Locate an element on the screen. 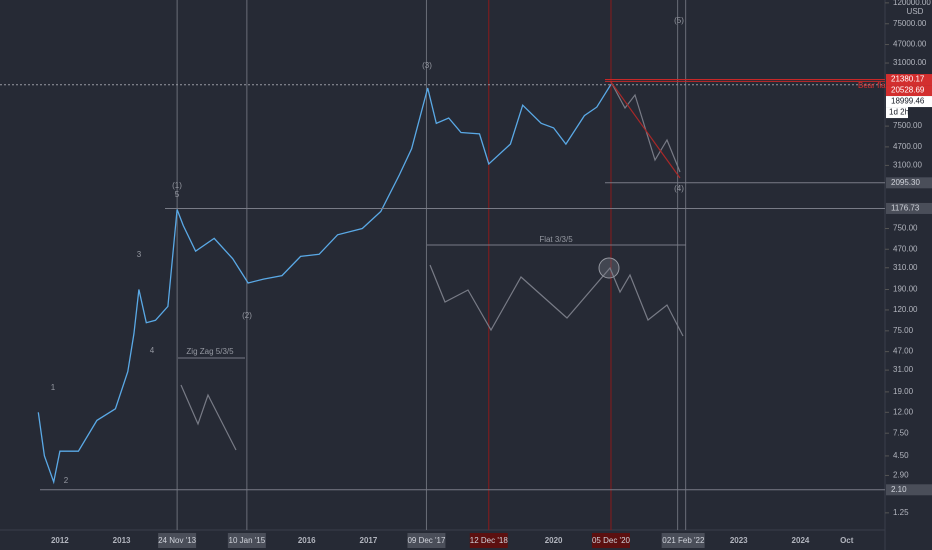 Image resolution: width=932 pixels, height=550 pixels. price-label: 2095.30 is located at coordinates (905, 182).